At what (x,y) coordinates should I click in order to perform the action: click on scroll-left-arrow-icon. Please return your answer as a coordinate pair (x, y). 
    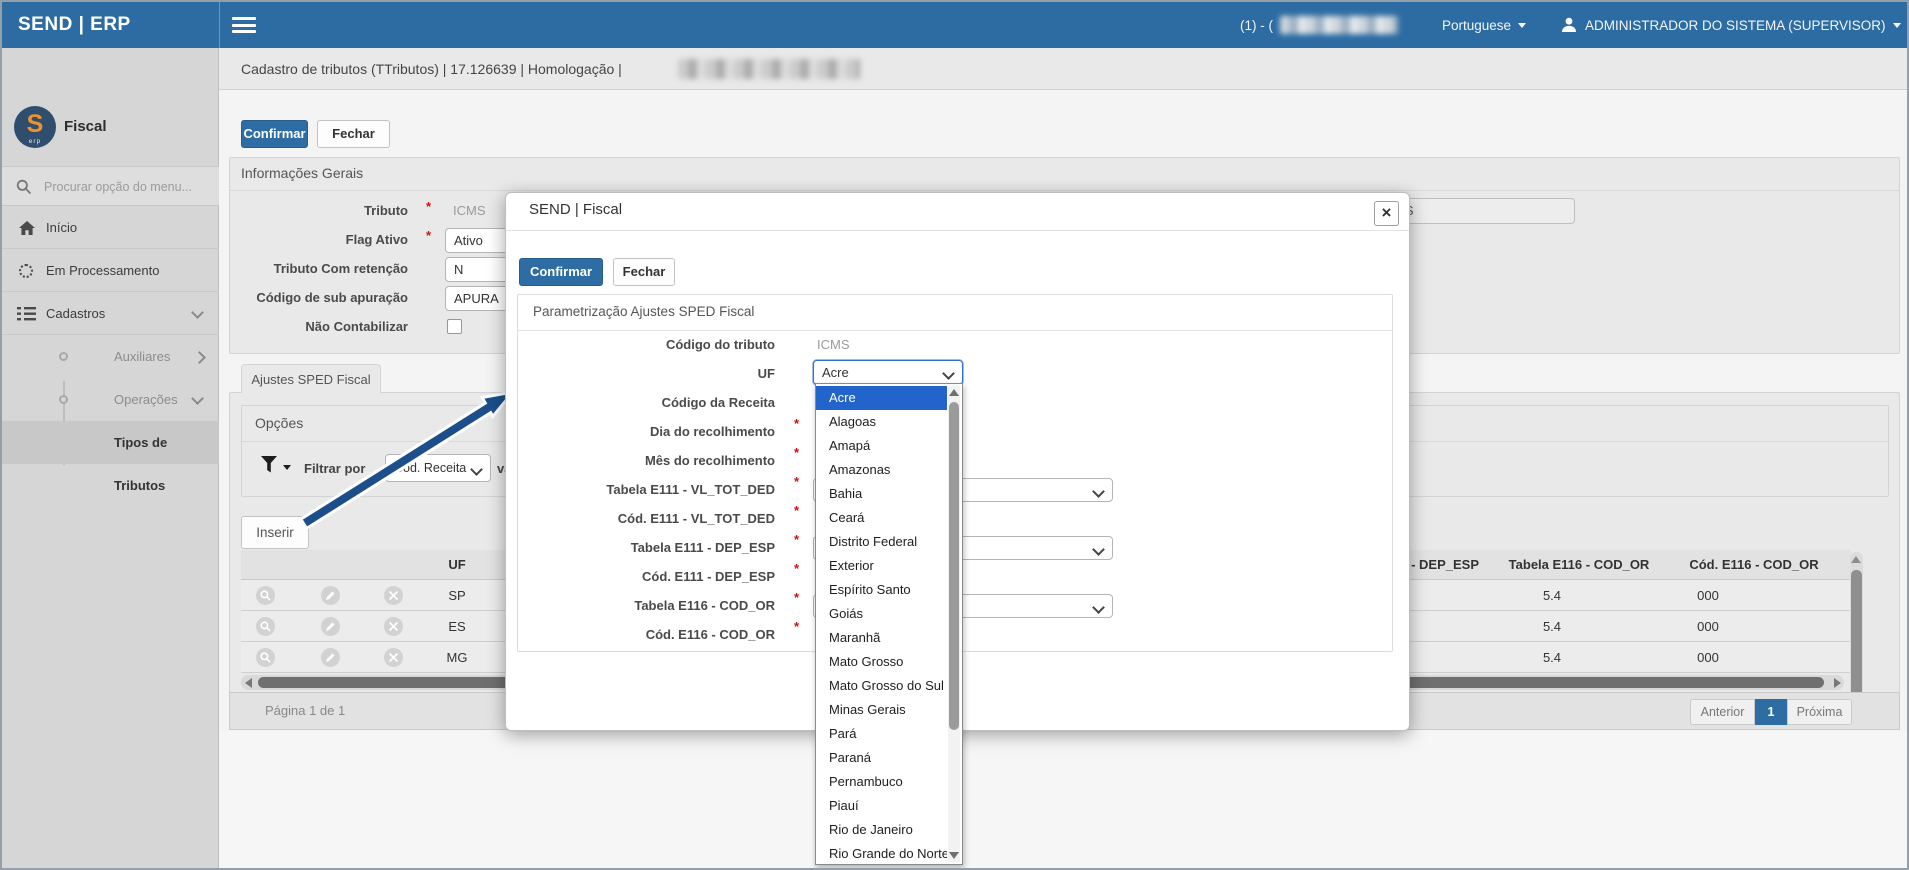
    Looking at the image, I should click on (248, 683).